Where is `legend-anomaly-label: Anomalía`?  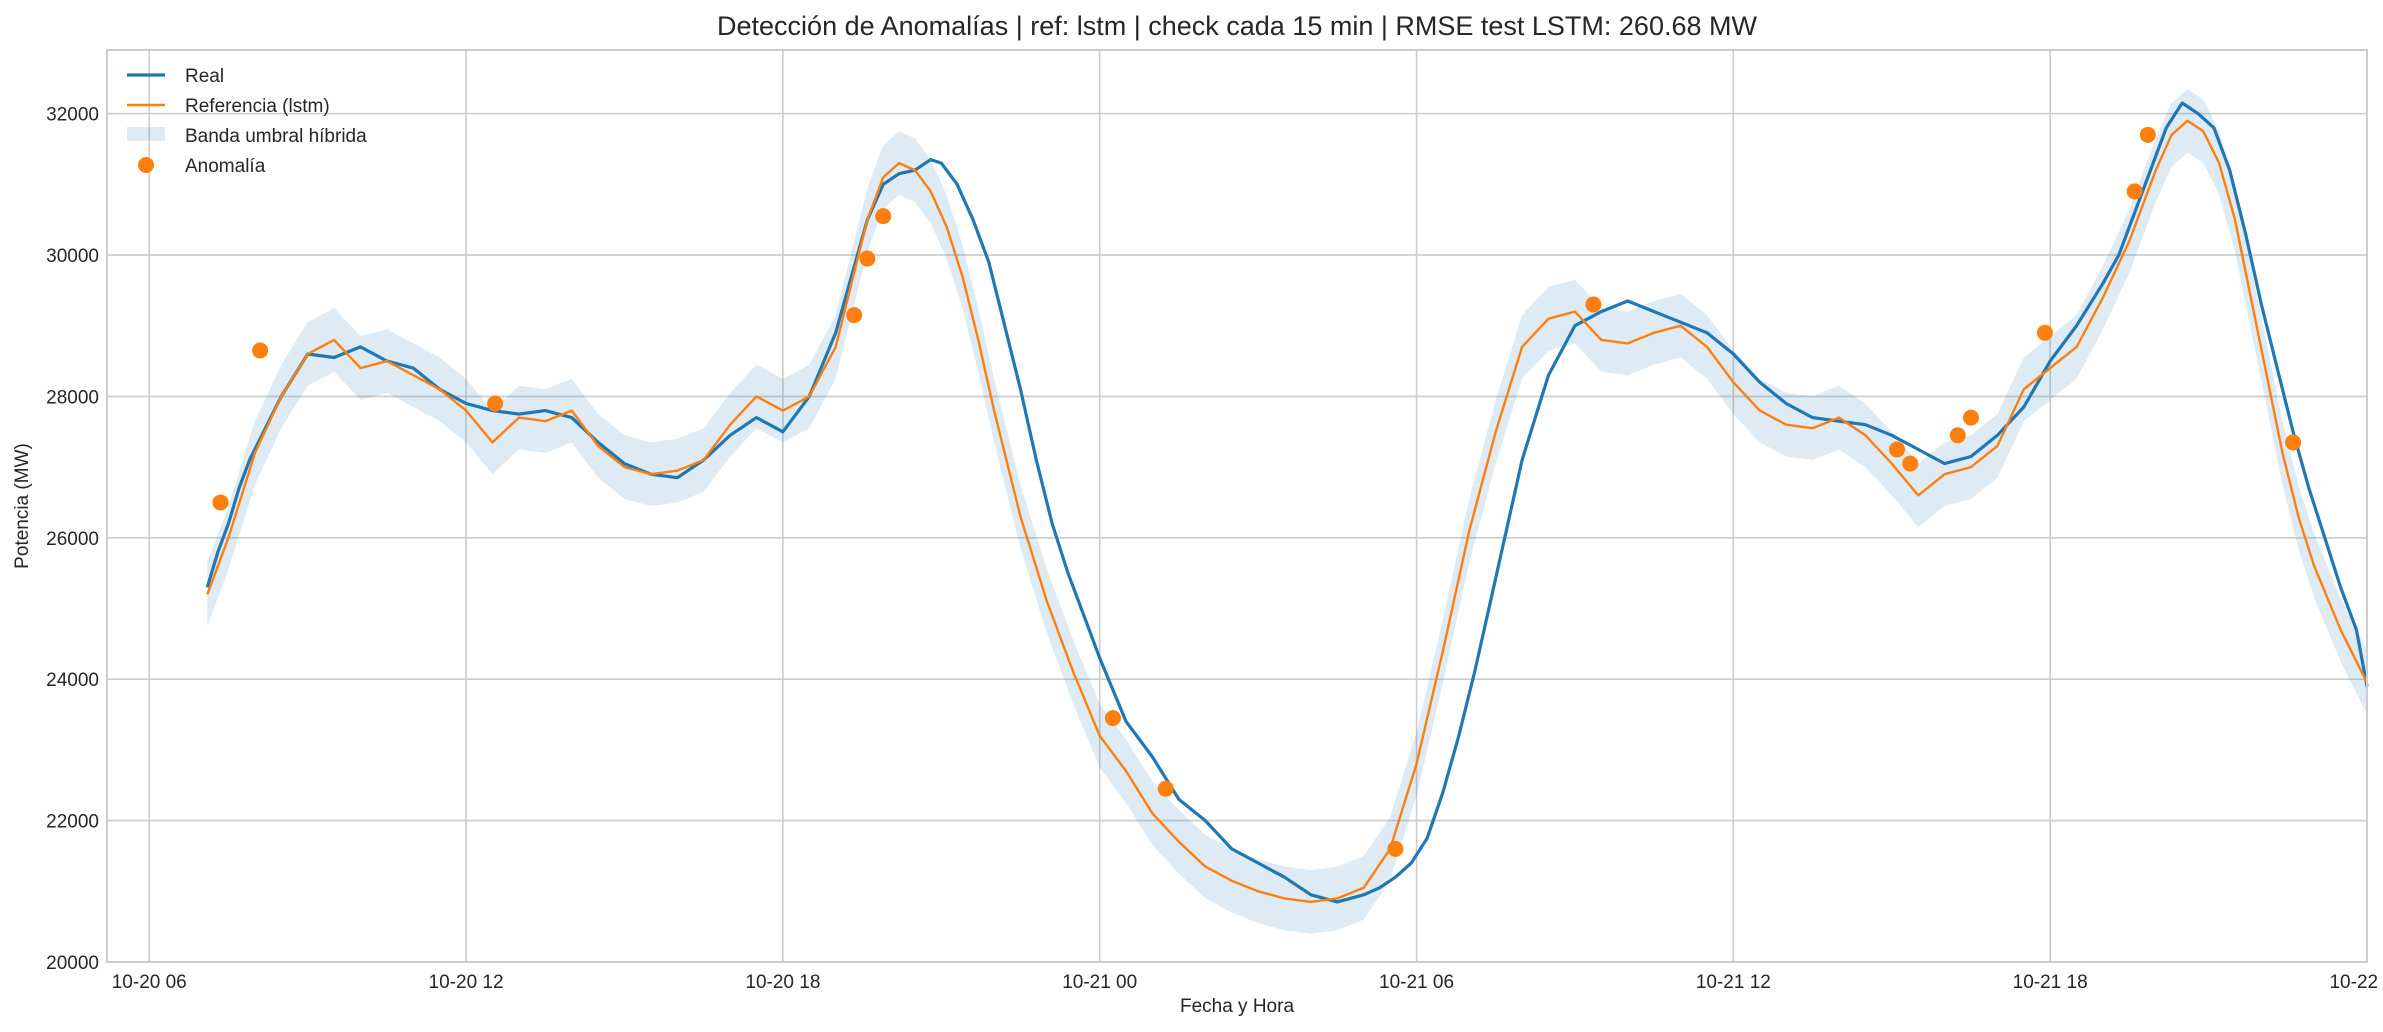 legend-anomaly-label: Anomalía is located at coordinates (225, 166).